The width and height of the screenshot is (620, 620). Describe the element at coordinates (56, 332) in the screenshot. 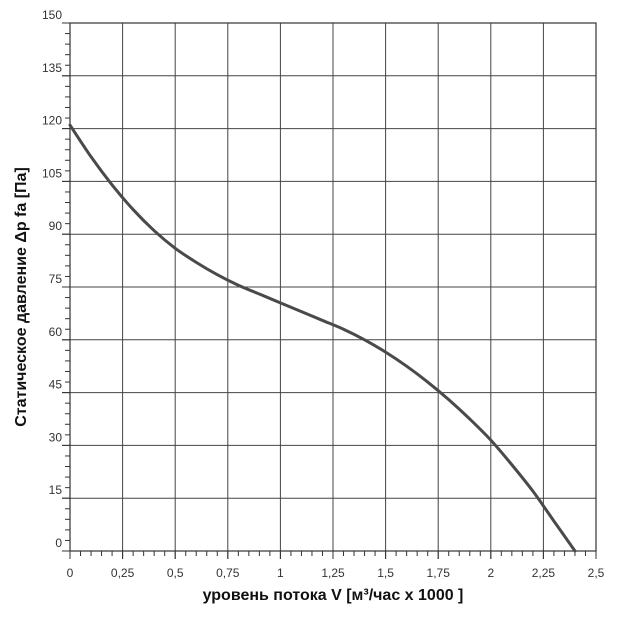

I see `y-tick-label: 60` at that location.